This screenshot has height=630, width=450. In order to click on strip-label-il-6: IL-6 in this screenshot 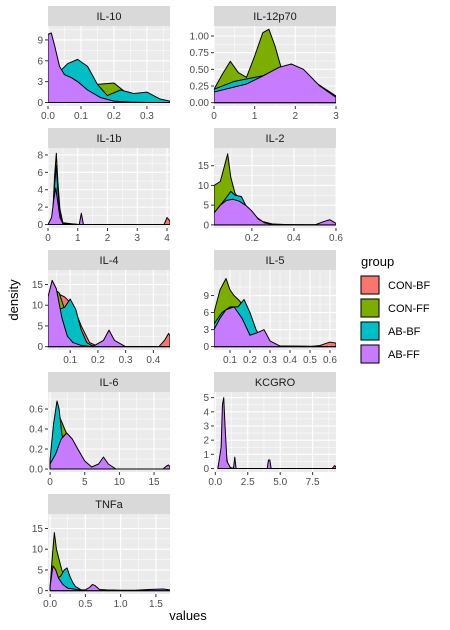, I will do `click(109, 383)`.